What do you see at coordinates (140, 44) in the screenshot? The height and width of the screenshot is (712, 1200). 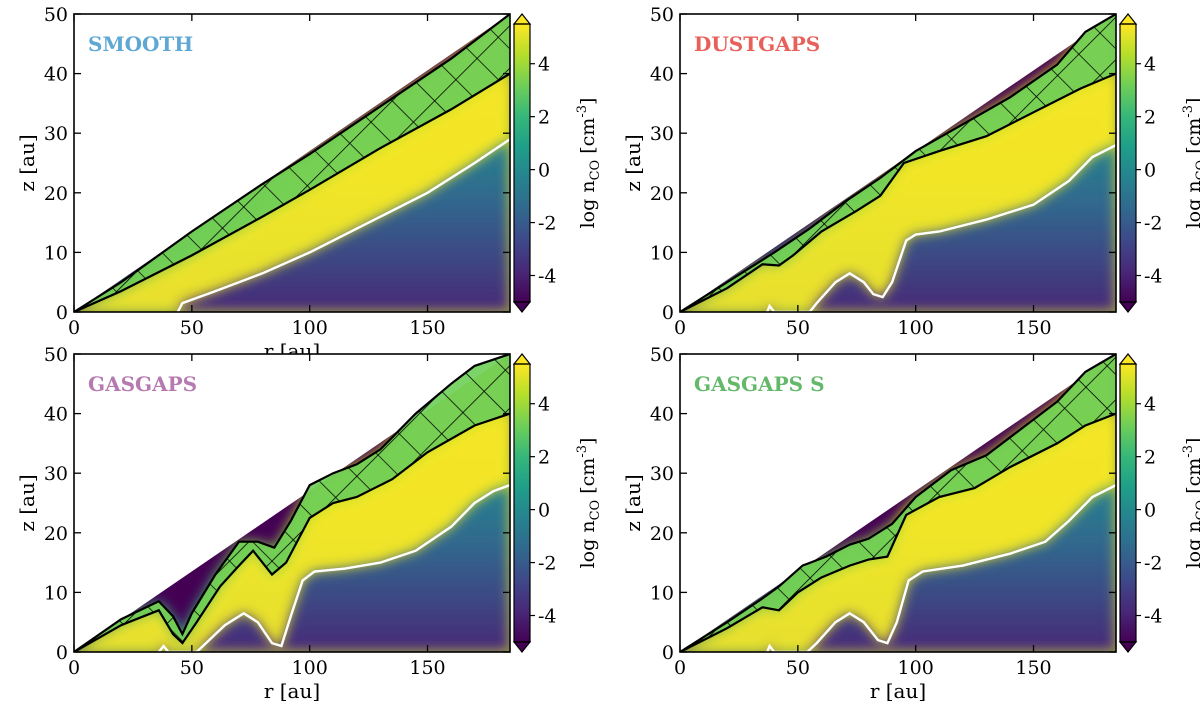 I see `panel-title: SMOOTH` at bounding box center [140, 44].